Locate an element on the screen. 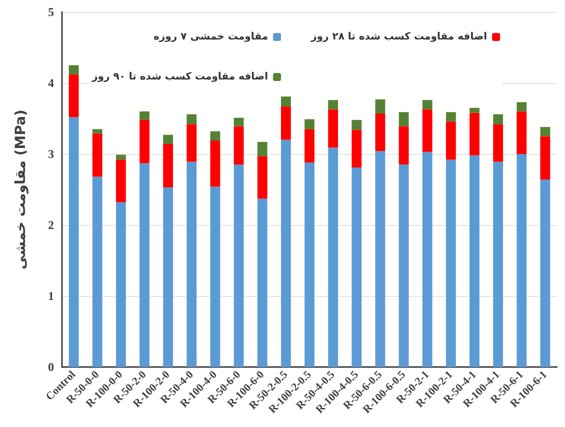 Image resolution: width=565 pixels, height=427 pixels. legend-label: مقاومت خمشی ۷ روزه is located at coordinates (210, 37).